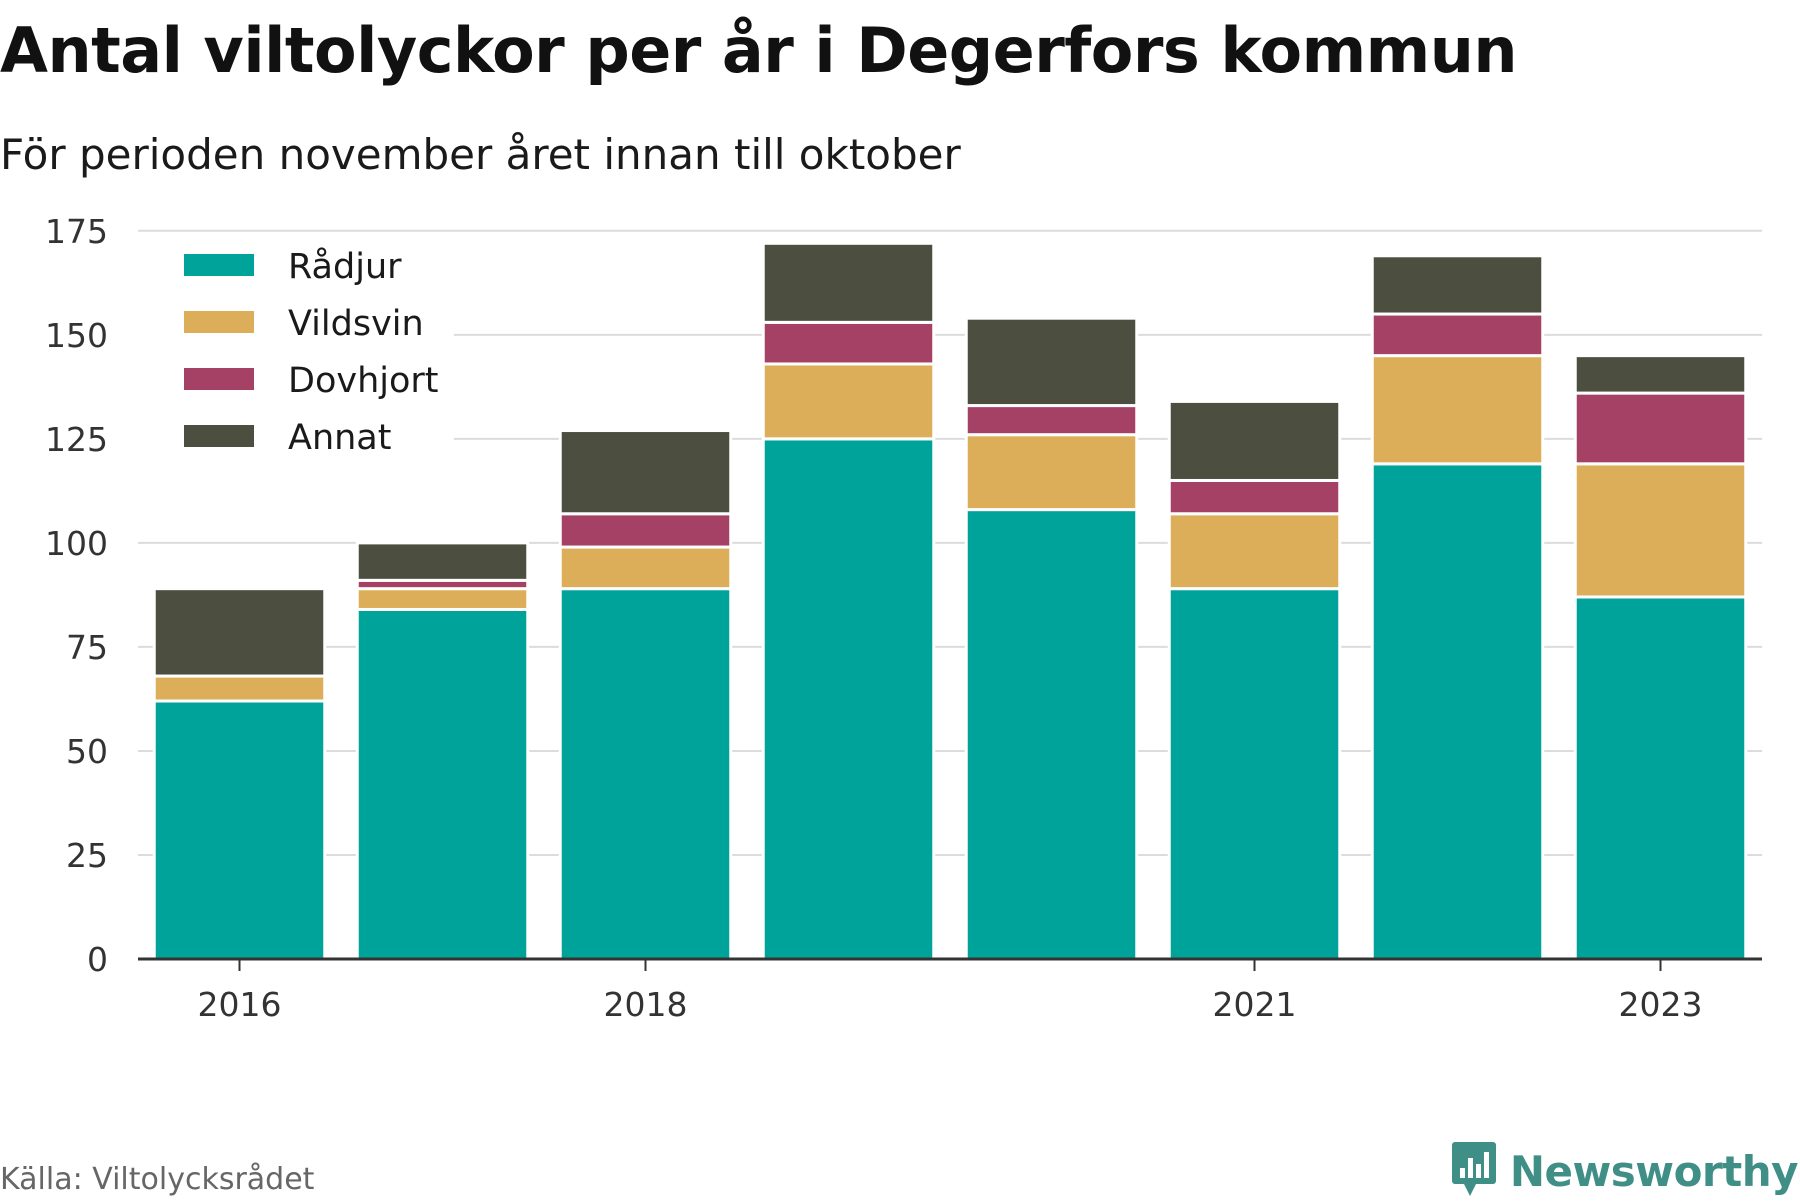 The height and width of the screenshot is (1202, 1800). I want to click on x-tick-label: 2016, so click(240, 1004).